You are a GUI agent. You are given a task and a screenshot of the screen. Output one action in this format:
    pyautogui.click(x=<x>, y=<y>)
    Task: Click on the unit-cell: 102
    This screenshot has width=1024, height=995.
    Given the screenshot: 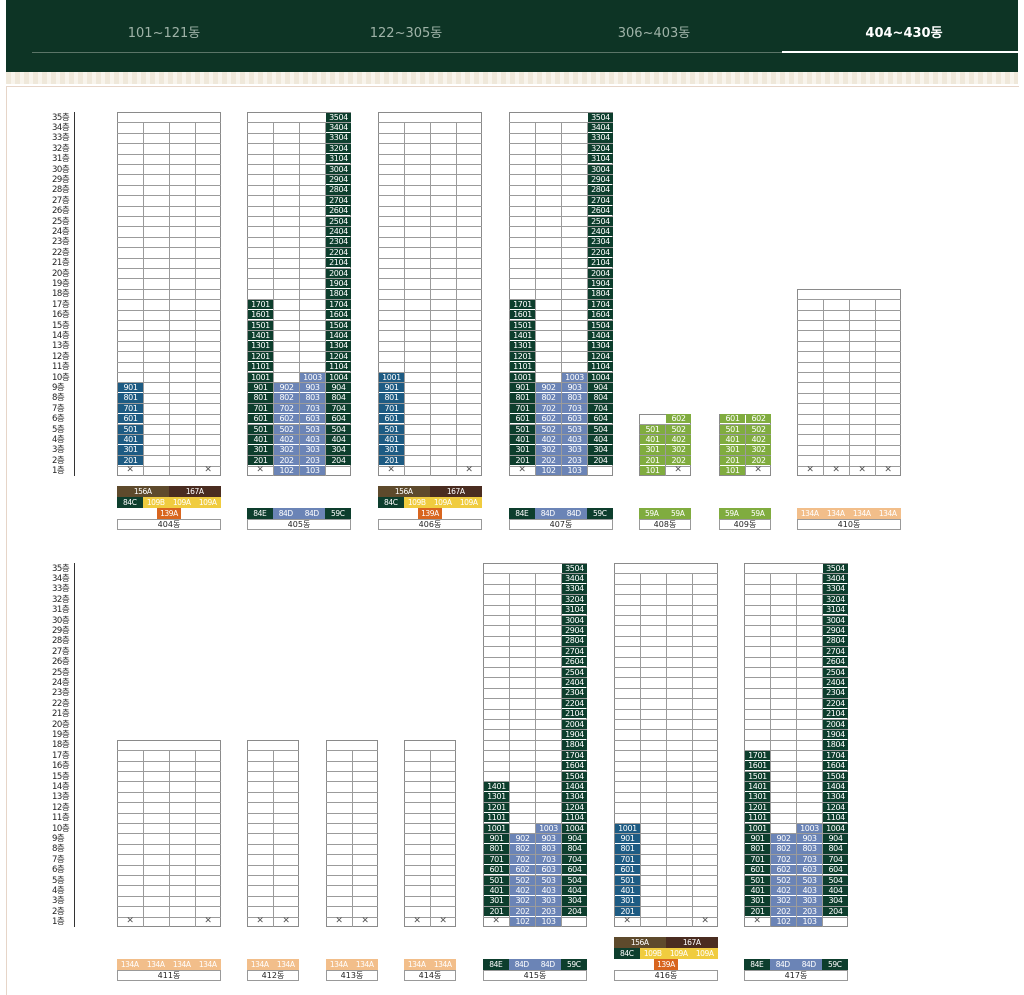 What is the action you would take?
    pyautogui.click(x=548, y=471)
    